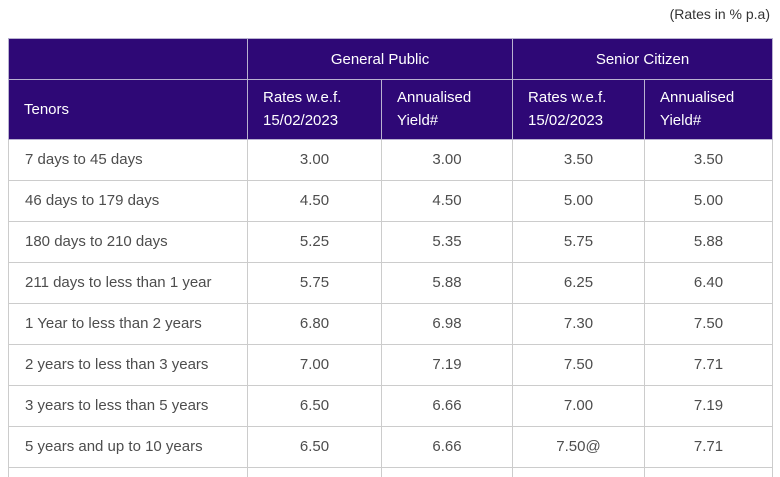  I want to click on rate-value-cell: 6.40, so click(709, 282).